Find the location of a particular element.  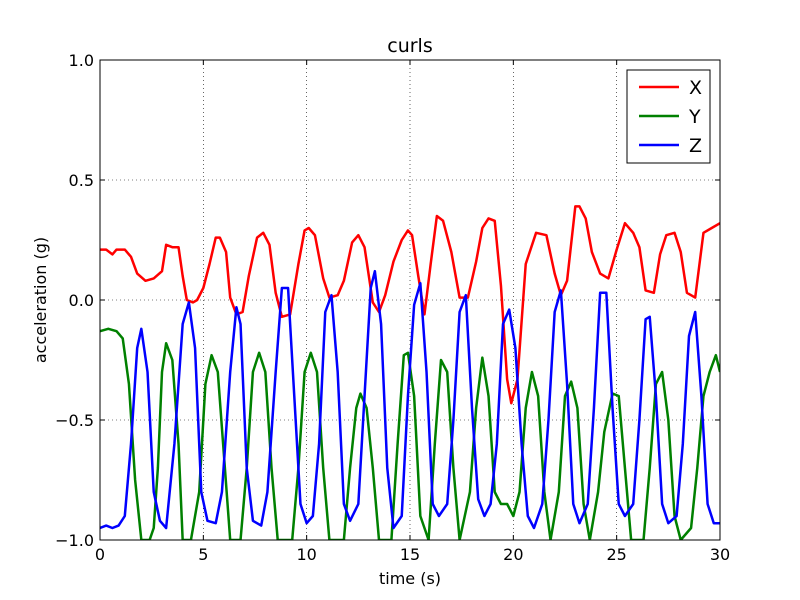

y-tick-label: −0.5 is located at coordinates (74, 420).